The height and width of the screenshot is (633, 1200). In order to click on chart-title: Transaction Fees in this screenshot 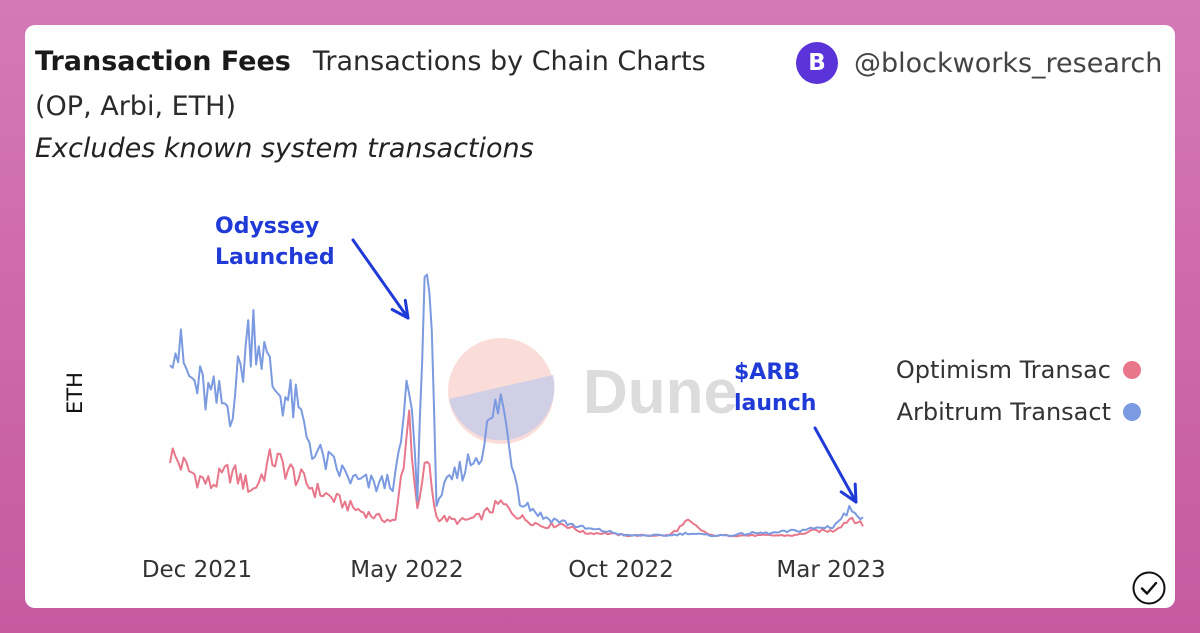, I will do `click(163, 61)`.